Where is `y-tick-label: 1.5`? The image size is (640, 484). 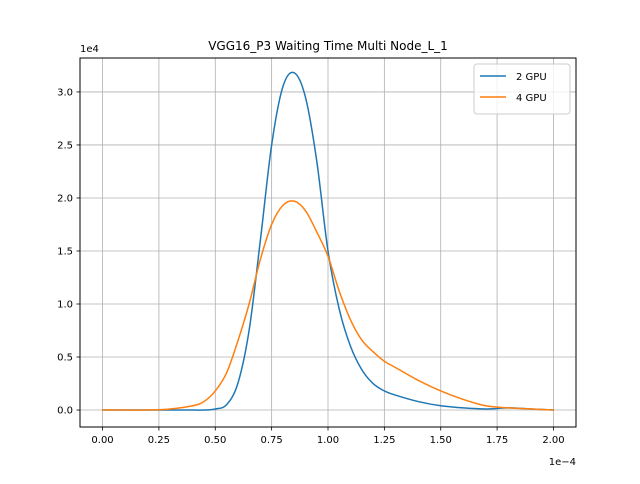 y-tick-label: 1.5 is located at coordinates (65, 251).